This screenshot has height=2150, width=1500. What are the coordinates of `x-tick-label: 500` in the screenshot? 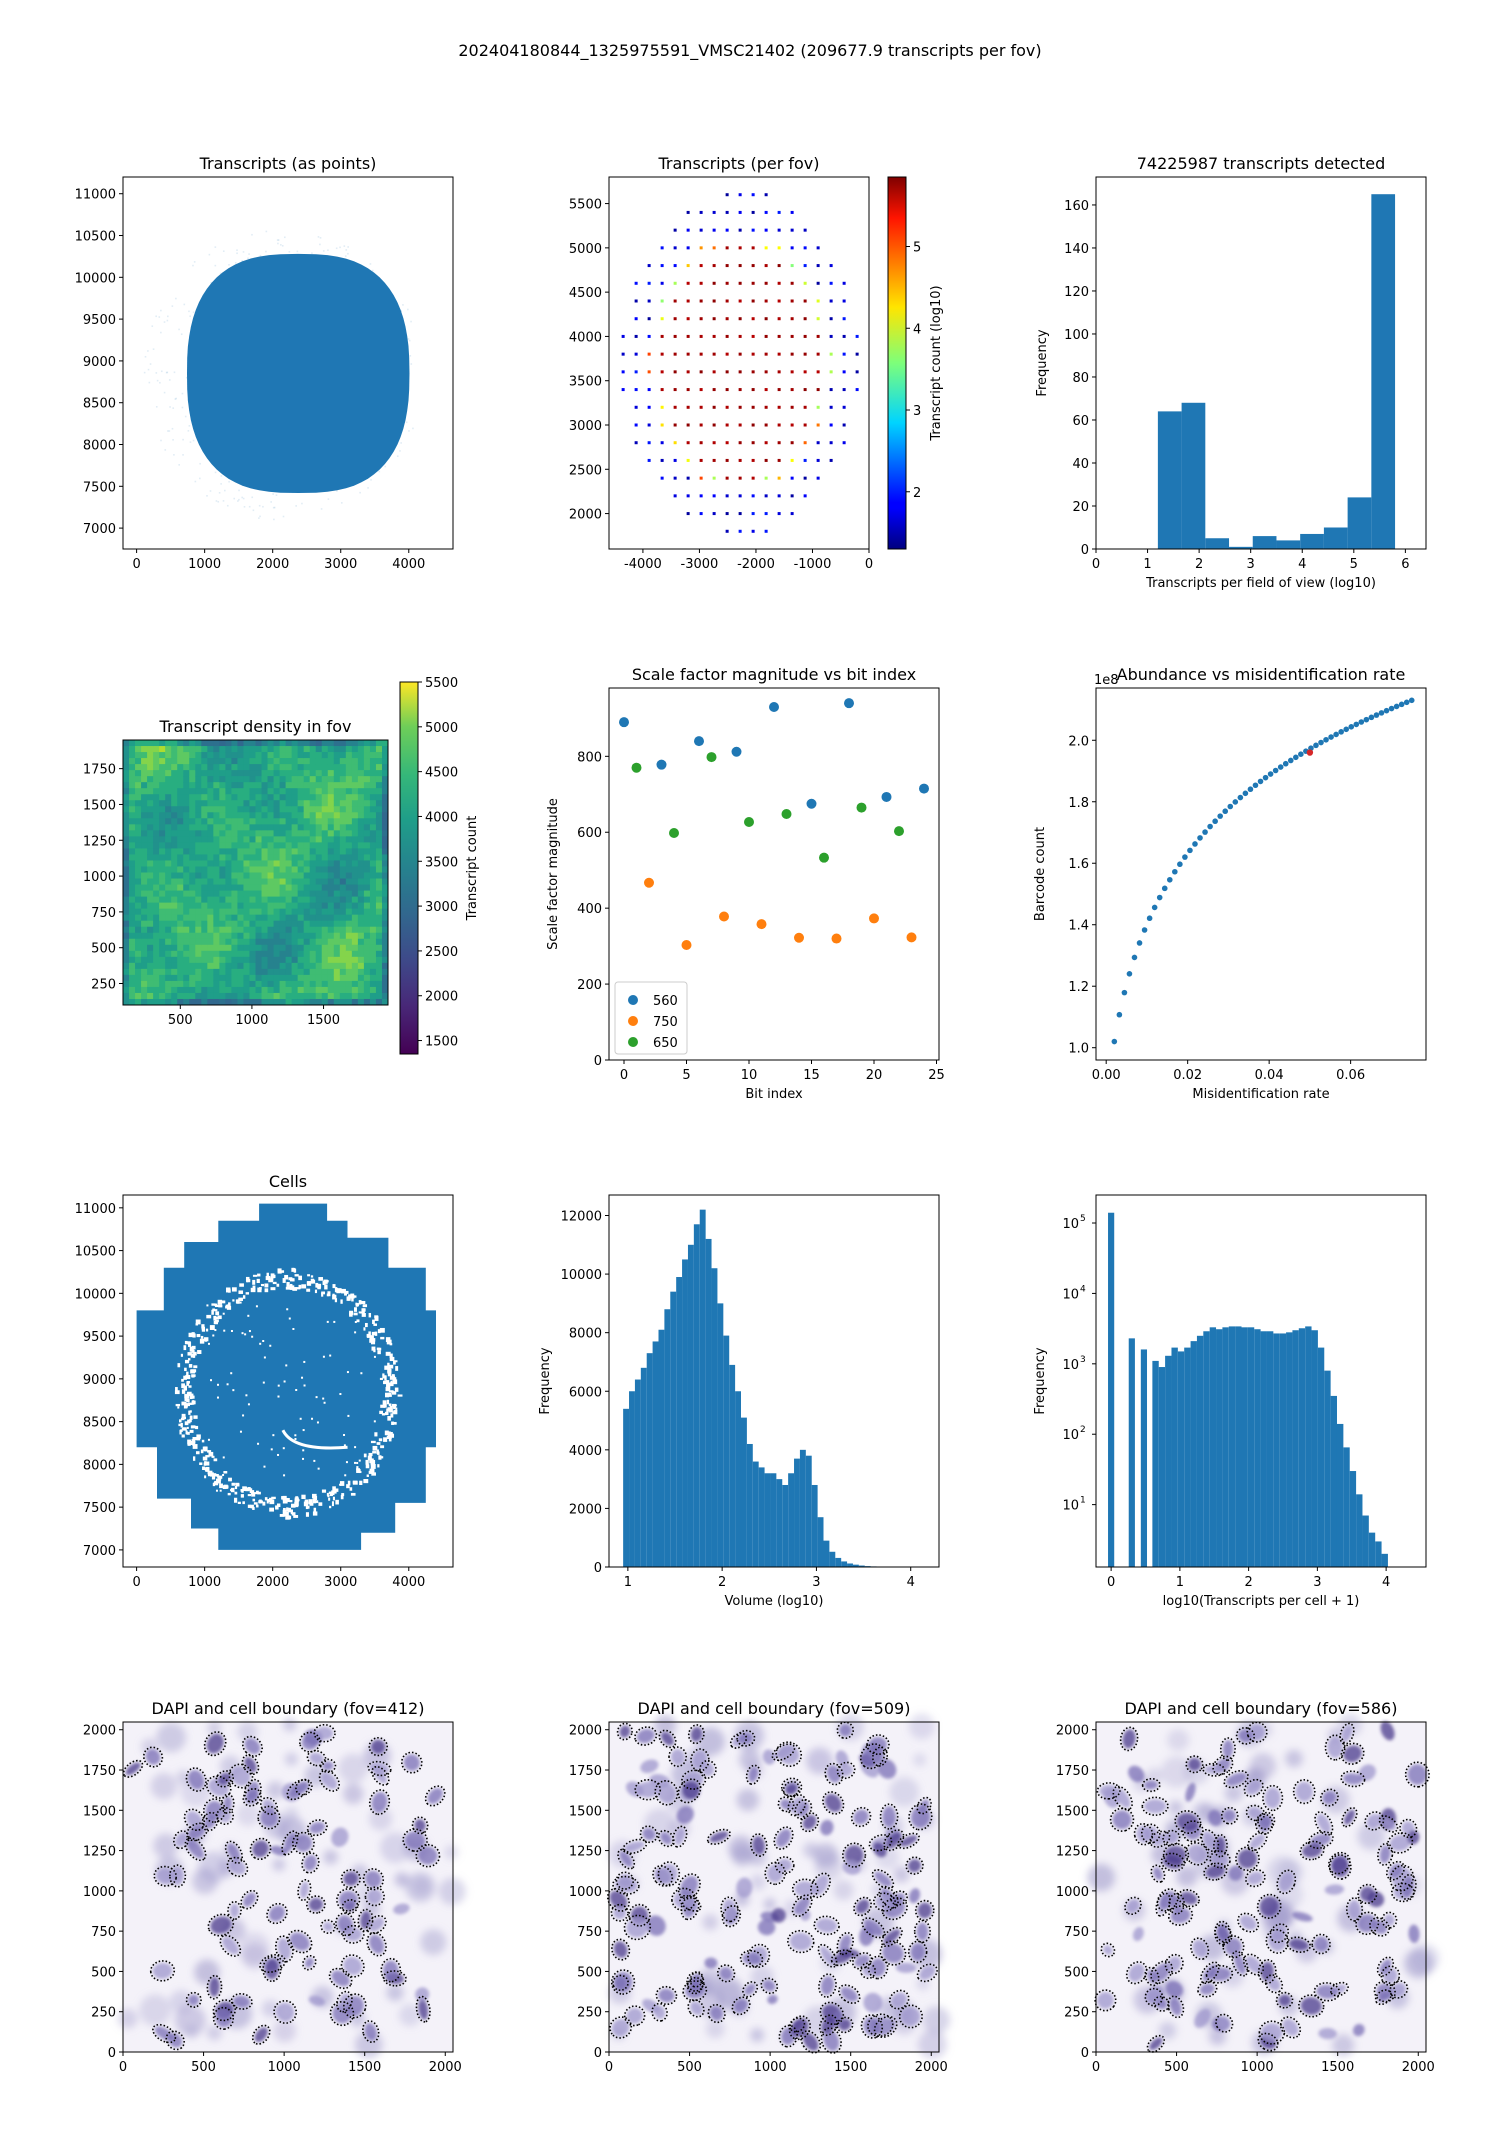 It's located at (1176, 2067).